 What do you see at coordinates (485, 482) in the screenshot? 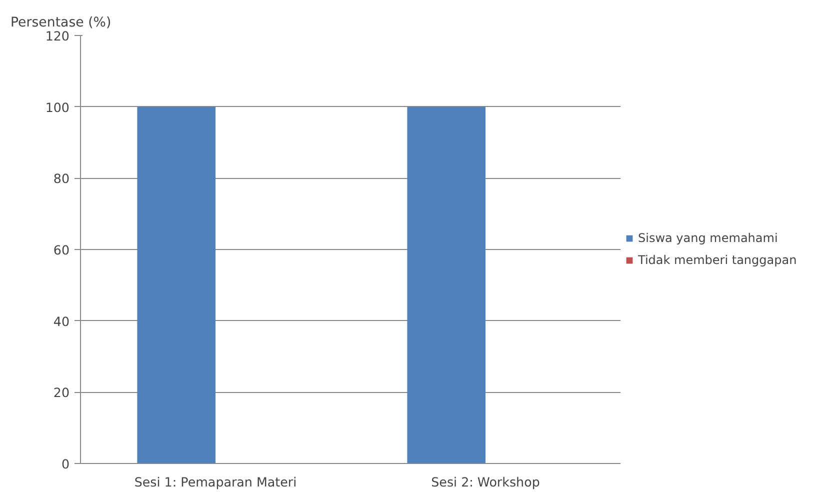
I see `x-tick-label: Sesi 2: Workshop` at bounding box center [485, 482].